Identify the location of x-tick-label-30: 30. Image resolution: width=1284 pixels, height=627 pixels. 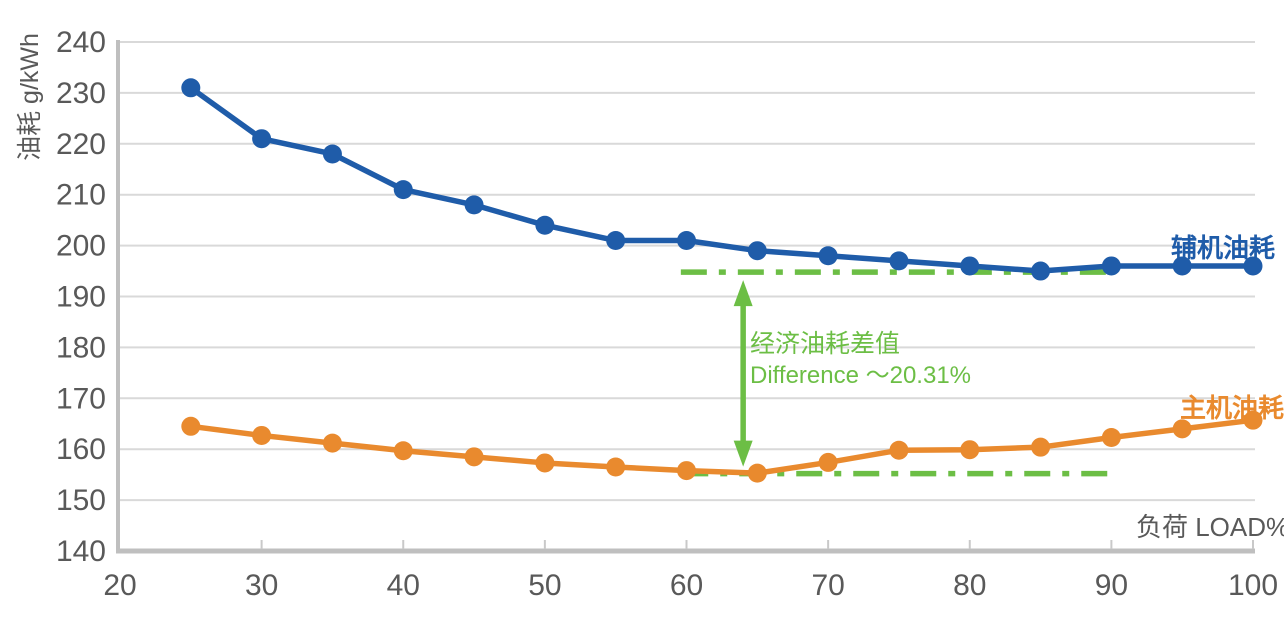
(261, 585).